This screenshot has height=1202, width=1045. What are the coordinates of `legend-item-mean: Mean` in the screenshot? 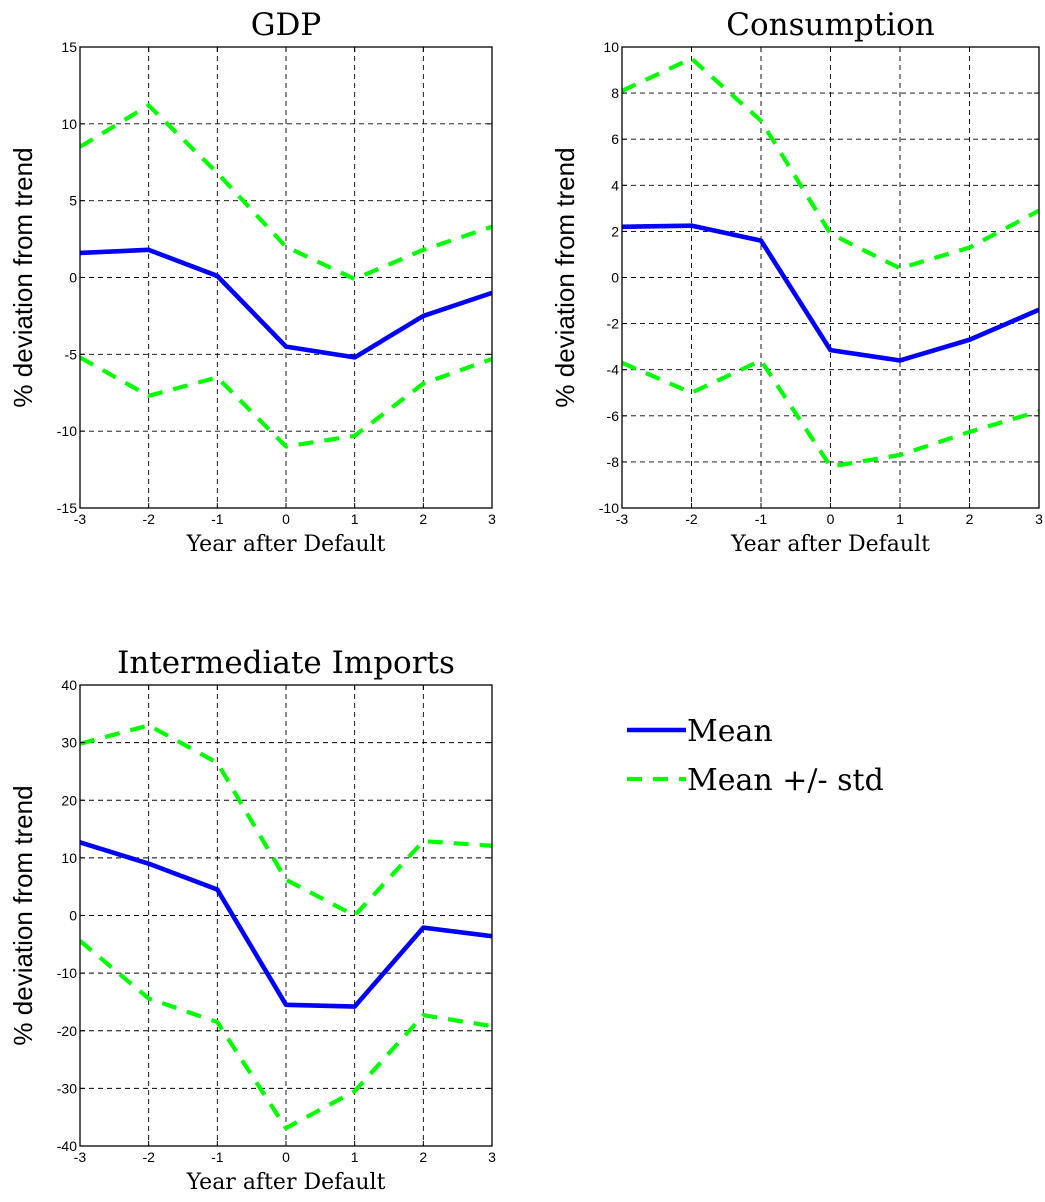 It's located at (700, 731).